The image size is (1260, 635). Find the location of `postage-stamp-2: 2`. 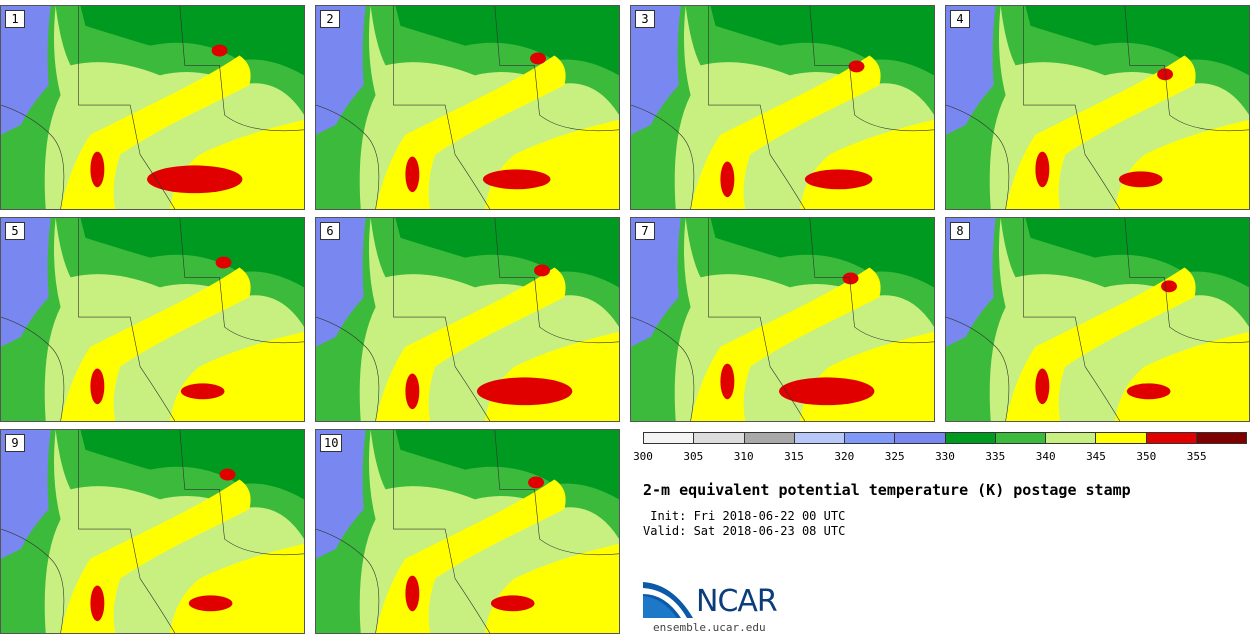

postage-stamp-2: 2 is located at coordinates (467, 107).